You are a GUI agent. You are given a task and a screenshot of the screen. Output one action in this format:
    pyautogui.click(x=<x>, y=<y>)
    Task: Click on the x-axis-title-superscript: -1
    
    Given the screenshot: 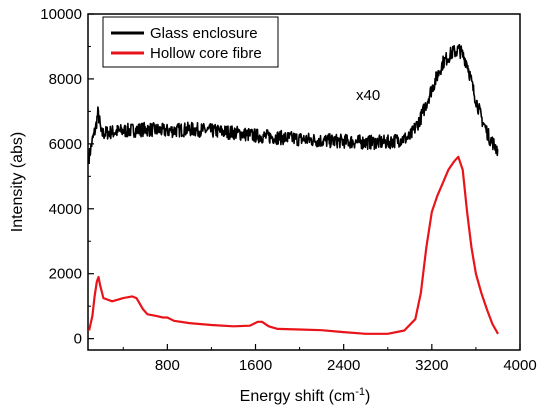 What is the action you would take?
    pyautogui.click(x=360, y=392)
    